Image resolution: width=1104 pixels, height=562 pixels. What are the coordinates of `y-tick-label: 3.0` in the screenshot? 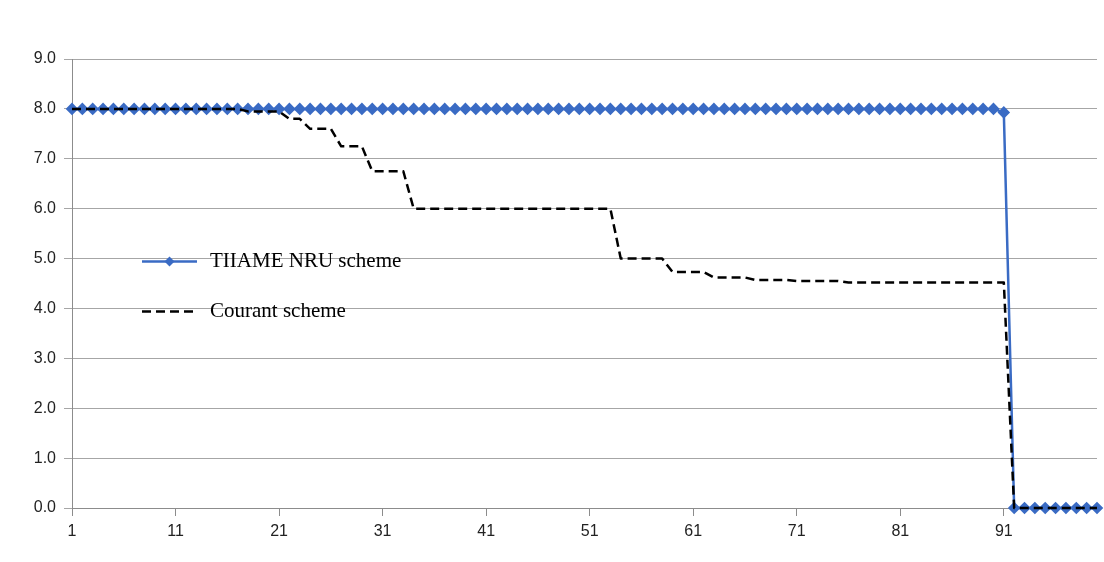 It's located at (45, 357).